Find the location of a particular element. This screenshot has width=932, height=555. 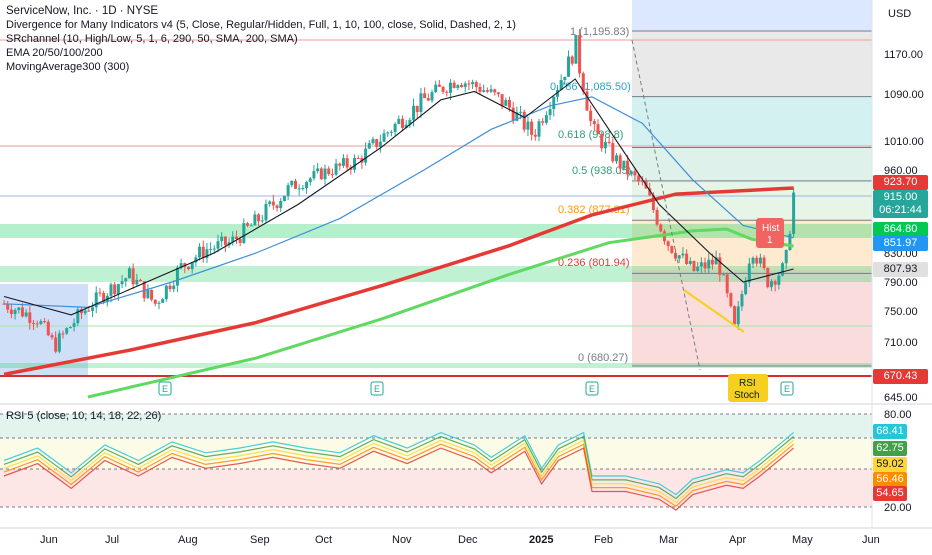

indicator-ema: EMA 20/50/100/200 is located at coordinates (54, 53).